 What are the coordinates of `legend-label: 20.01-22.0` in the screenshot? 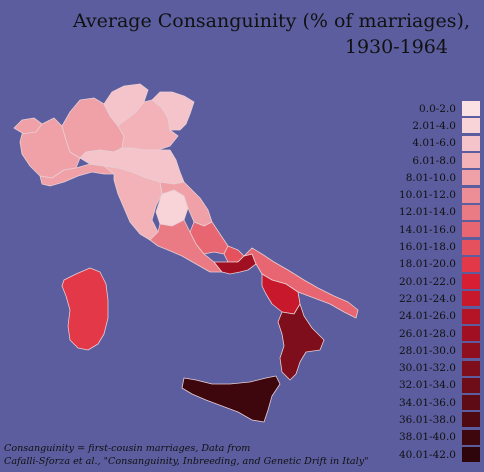 It's located at (427, 281).